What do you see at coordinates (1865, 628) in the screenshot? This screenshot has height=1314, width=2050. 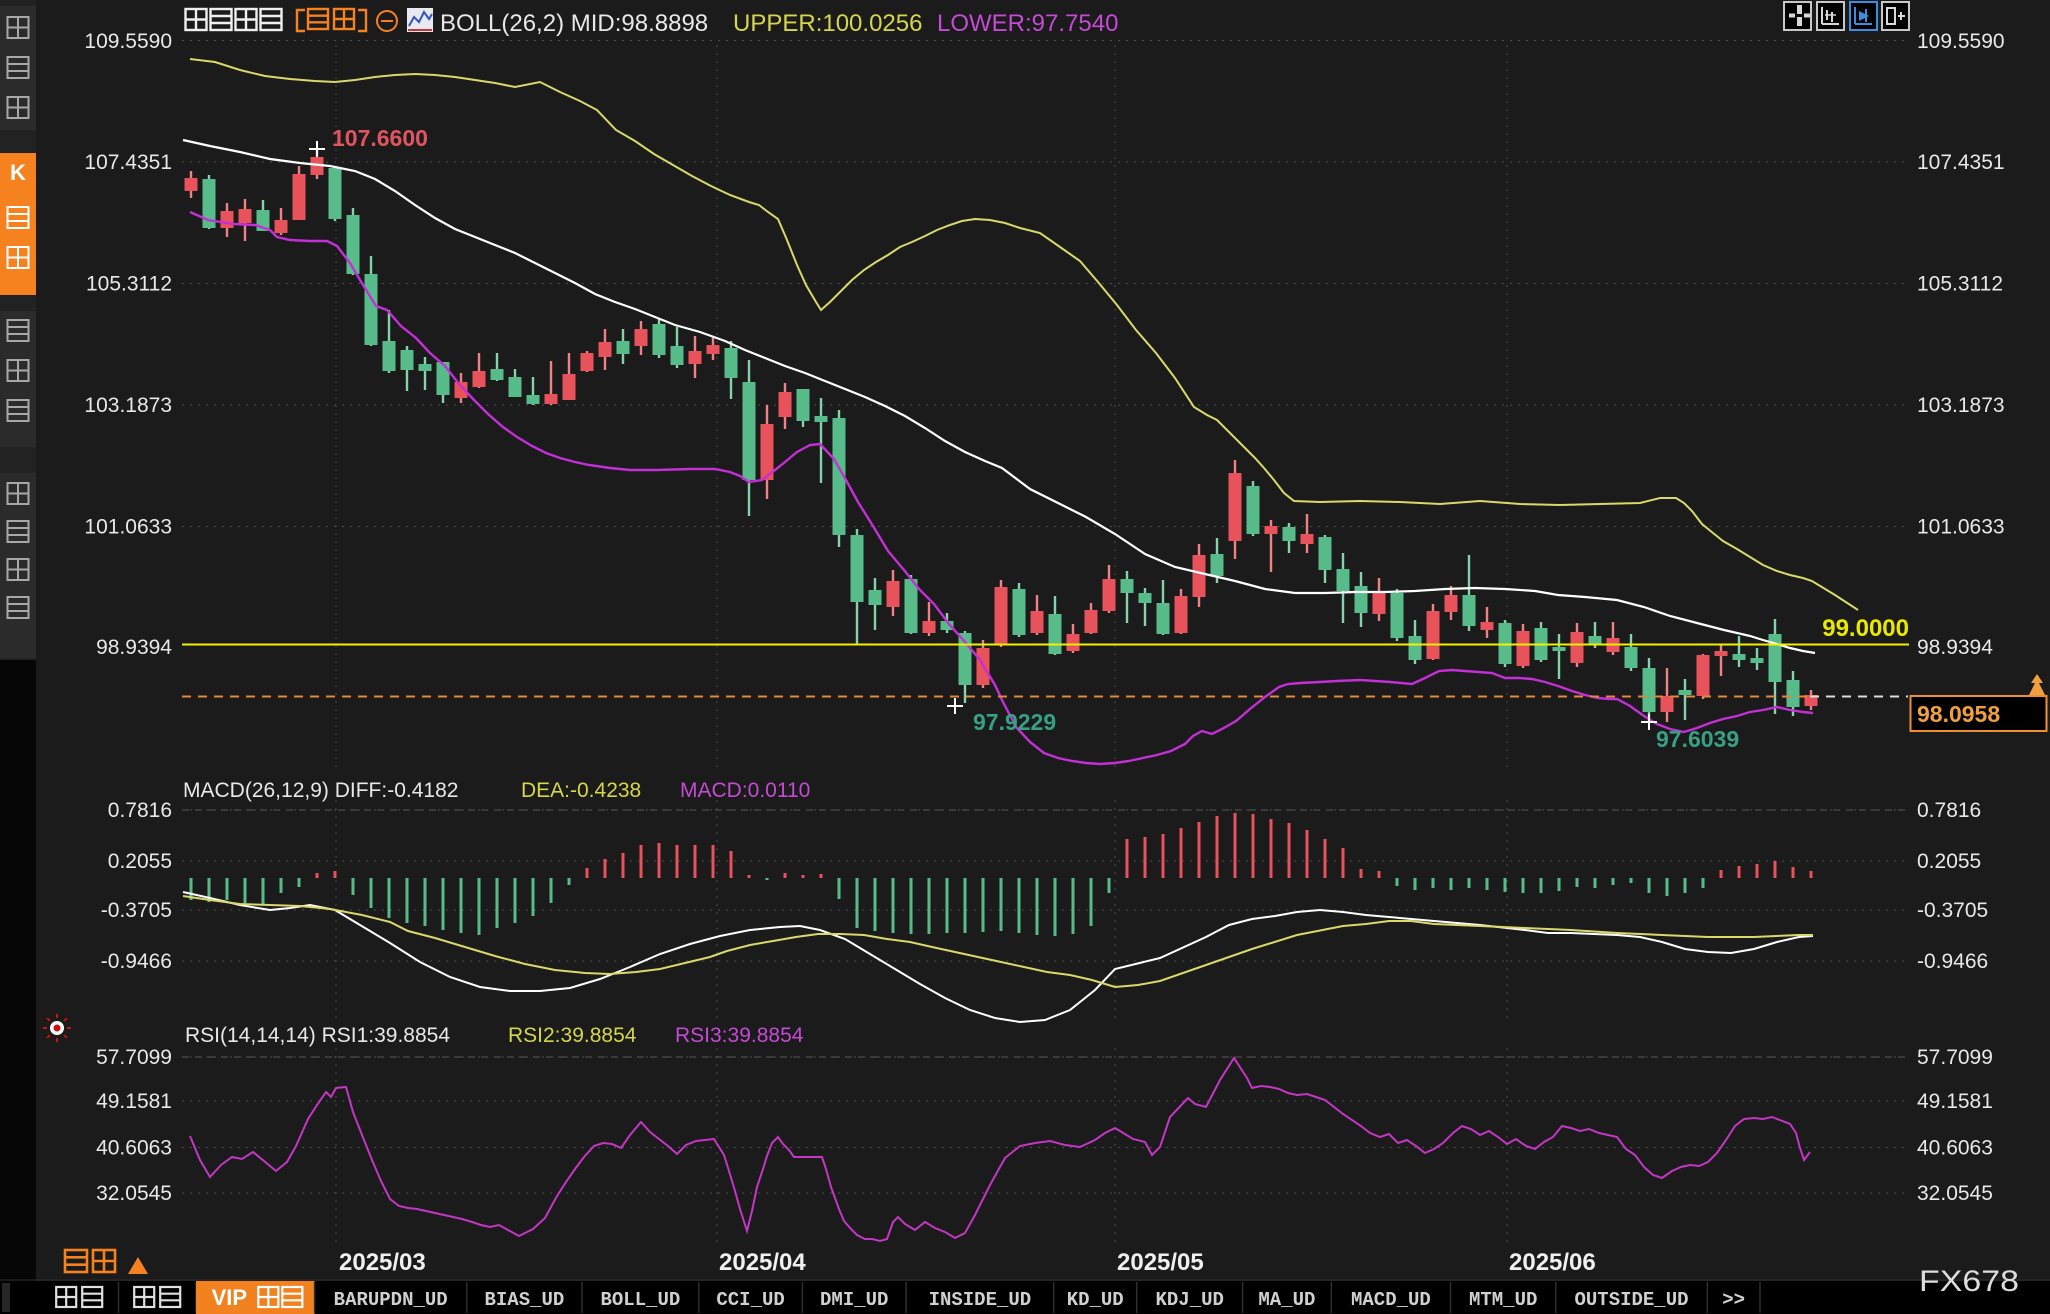 I see `svg-text: 99.0000` at bounding box center [1865, 628].